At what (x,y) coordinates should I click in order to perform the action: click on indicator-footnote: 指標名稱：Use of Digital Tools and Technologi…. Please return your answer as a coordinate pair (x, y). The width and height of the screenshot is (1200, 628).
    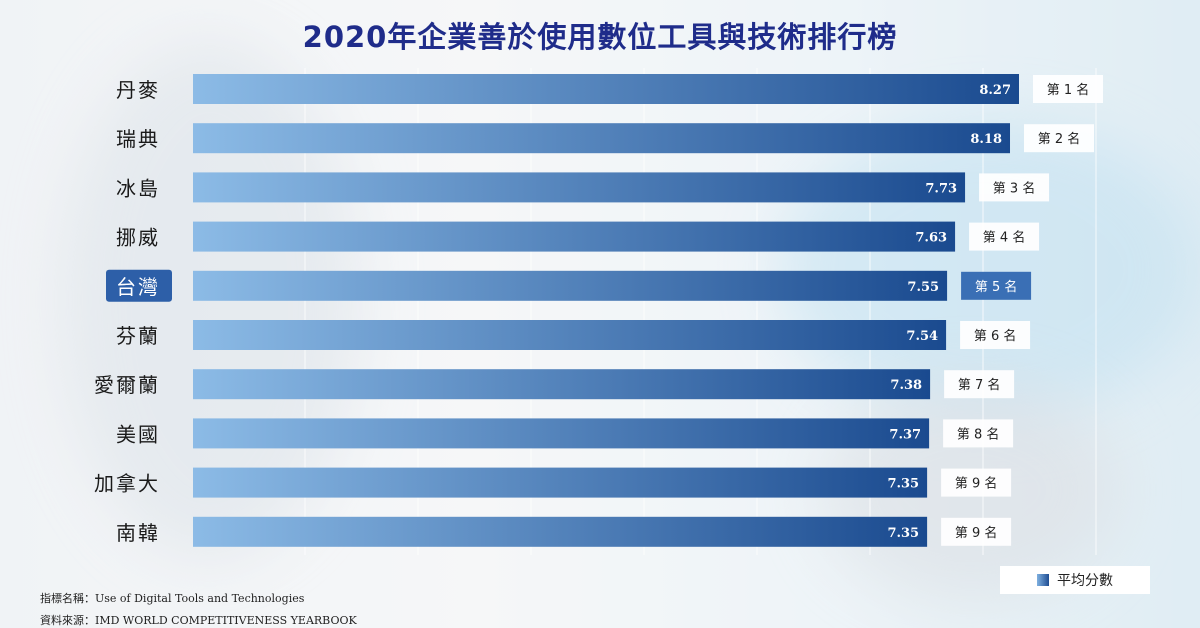
    Looking at the image, I should click on (172, 598).